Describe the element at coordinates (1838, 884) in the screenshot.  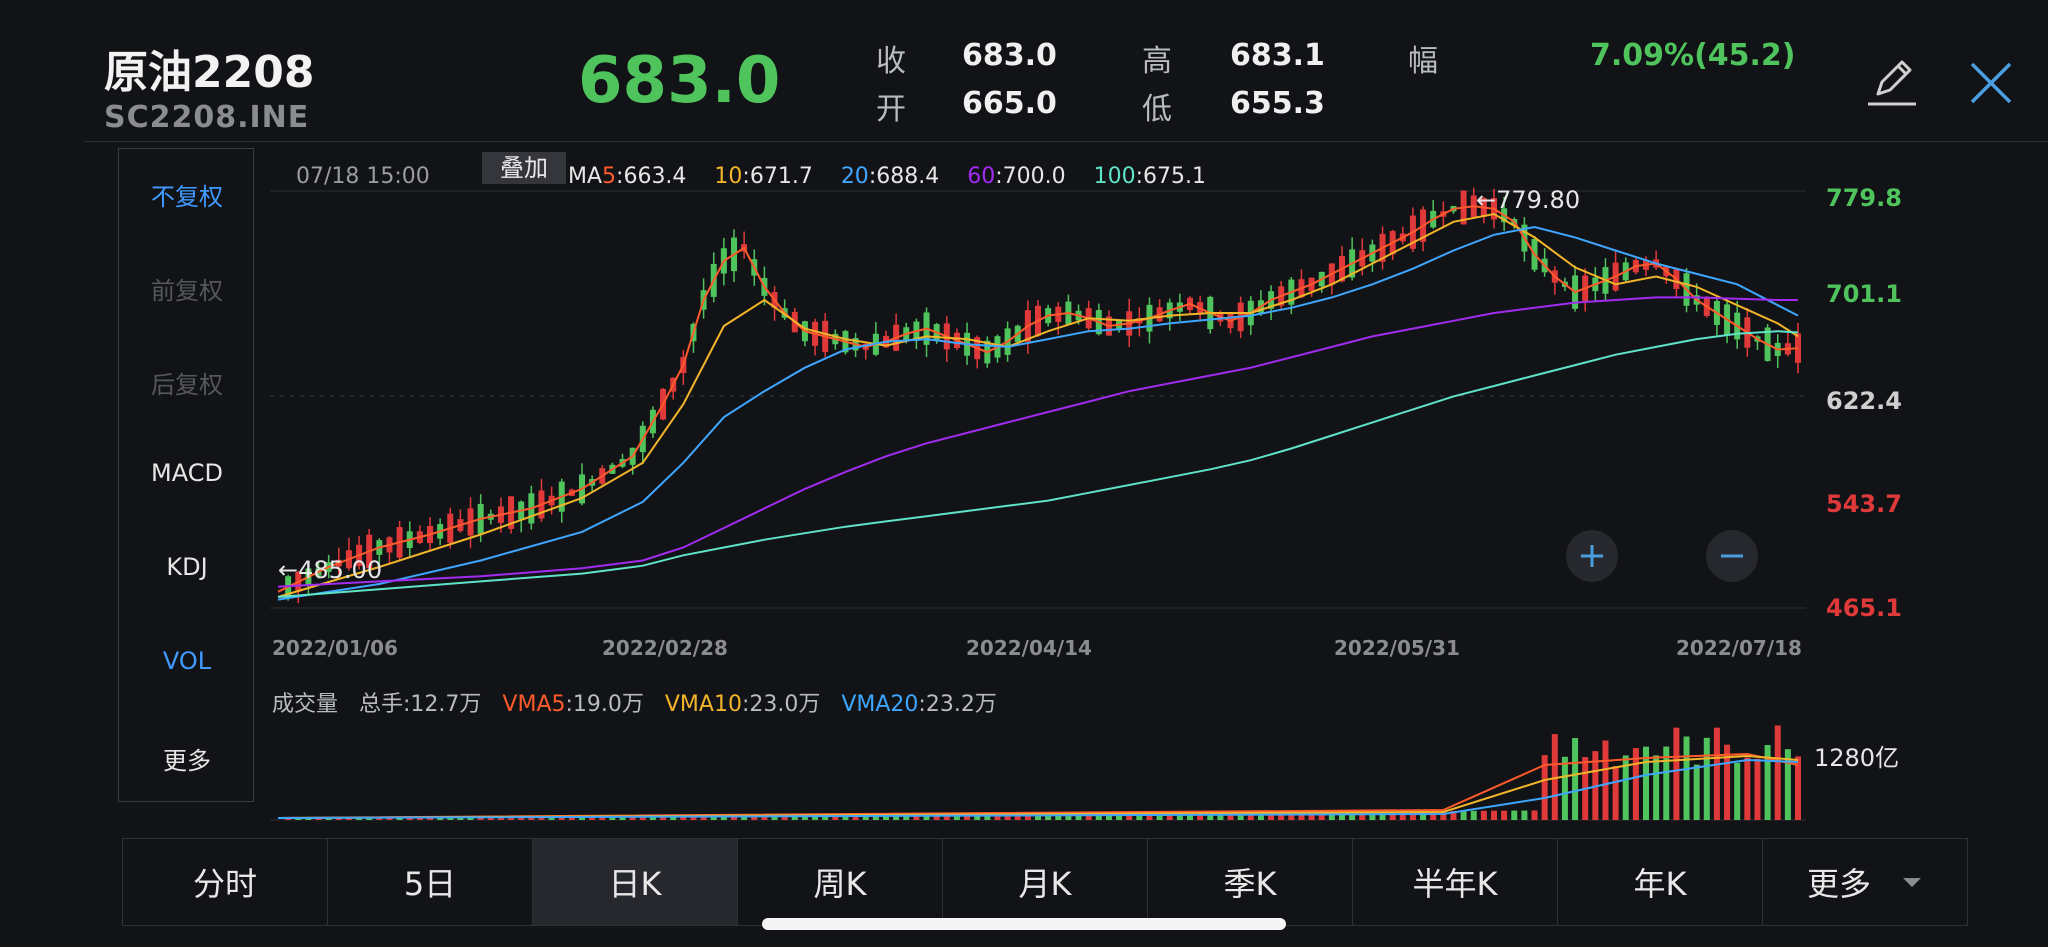
I see `tab-more-label: 更多` at that location.